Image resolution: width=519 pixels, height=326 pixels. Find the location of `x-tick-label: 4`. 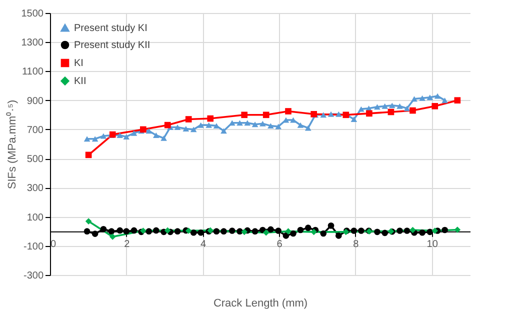

x-tick-label: 4 is located at coordinates (203, 244).